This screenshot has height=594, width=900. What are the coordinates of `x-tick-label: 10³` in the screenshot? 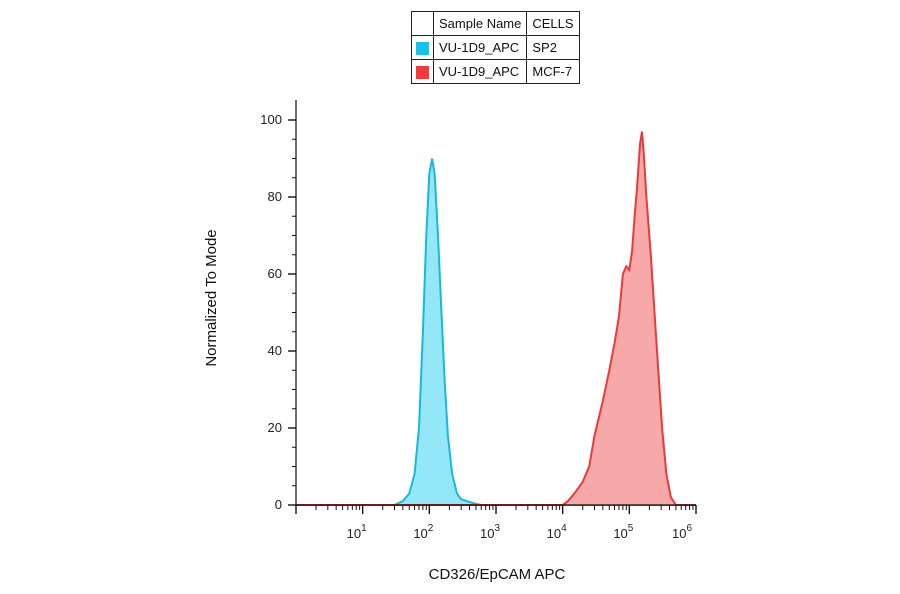 It's located at (490, 532).